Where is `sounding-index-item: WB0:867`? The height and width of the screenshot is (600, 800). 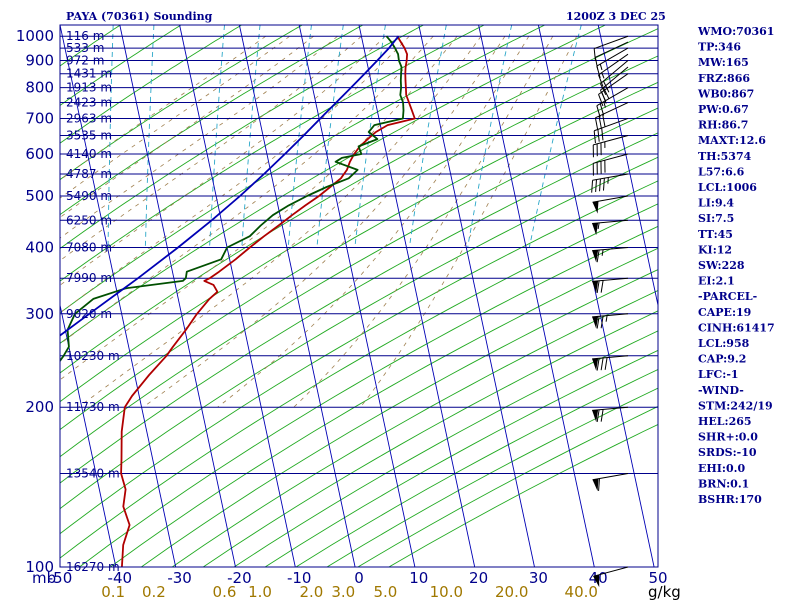
sounding-index-item: WB0:867 is located at coordinates (725, 93).